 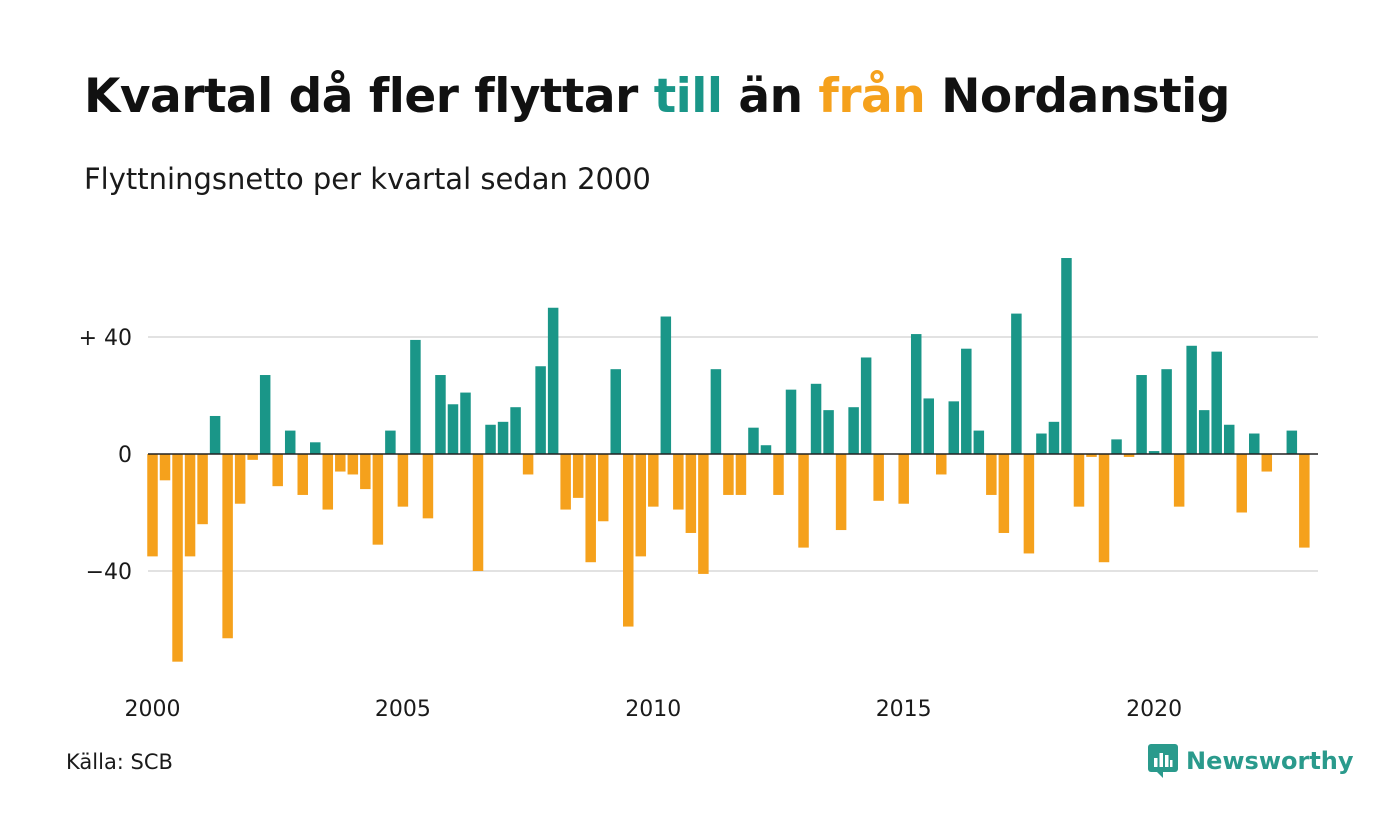 I want to click on x-tick-label: 2000, so click(x=153, y=709).